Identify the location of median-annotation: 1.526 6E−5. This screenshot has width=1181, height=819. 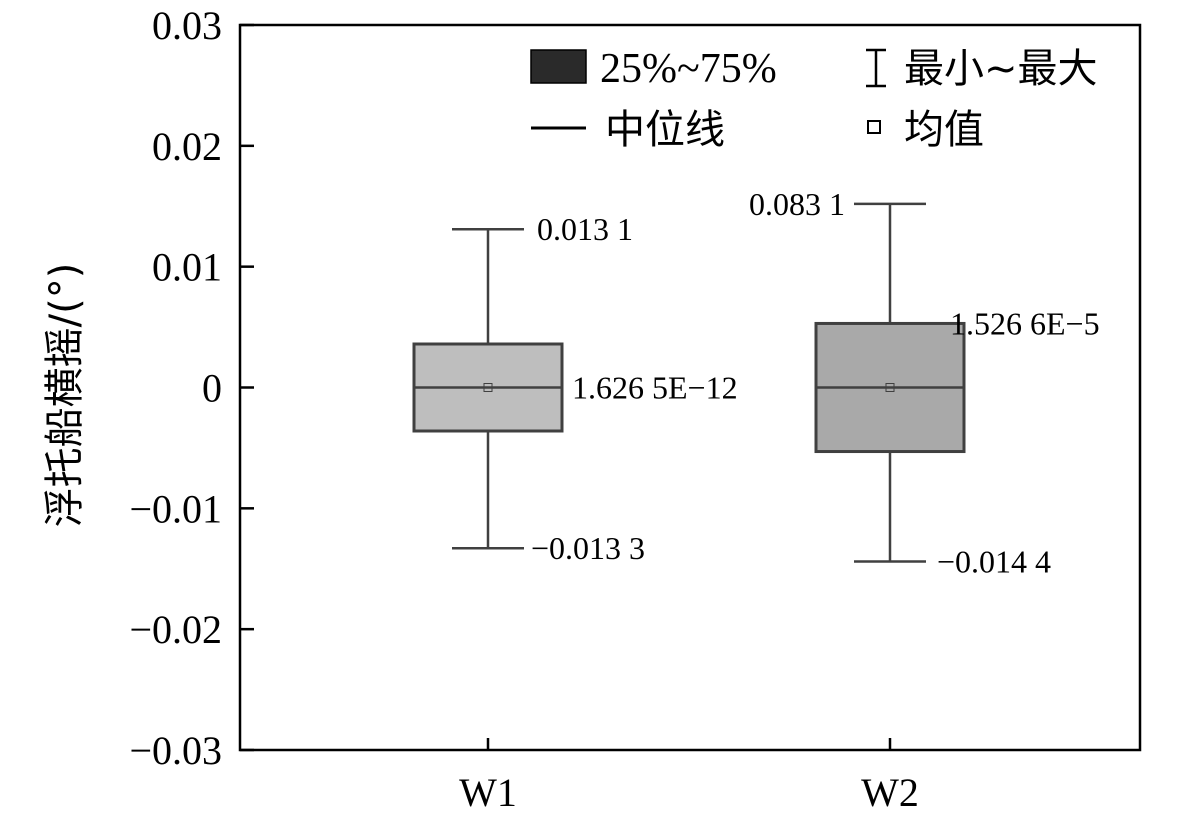
(1025, 324).